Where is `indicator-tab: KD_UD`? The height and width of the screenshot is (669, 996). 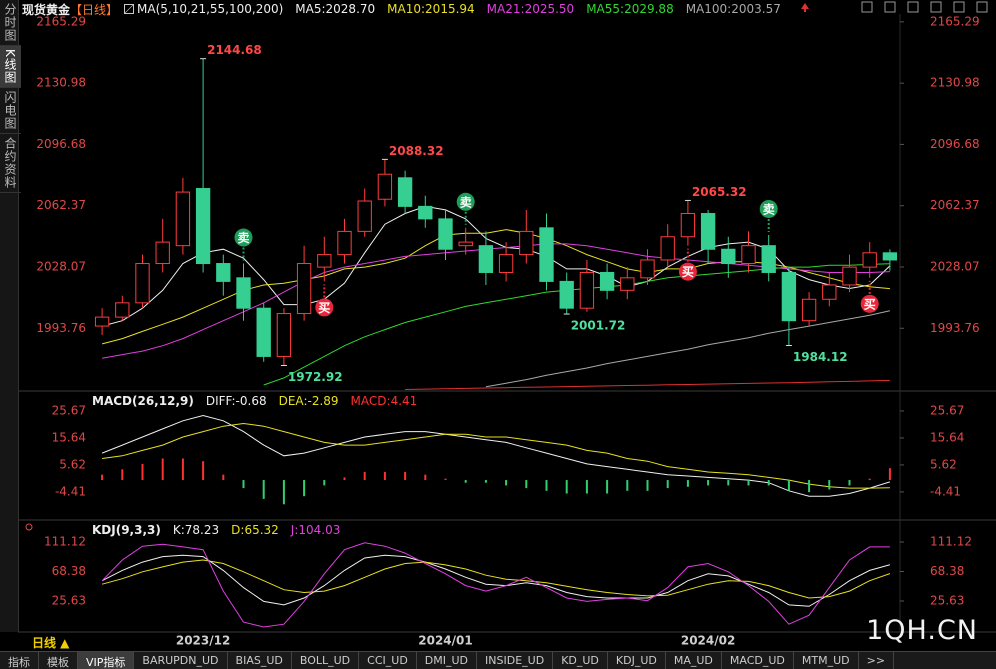
indicator-tab: KD_UD is located at coordinates (580, 660).